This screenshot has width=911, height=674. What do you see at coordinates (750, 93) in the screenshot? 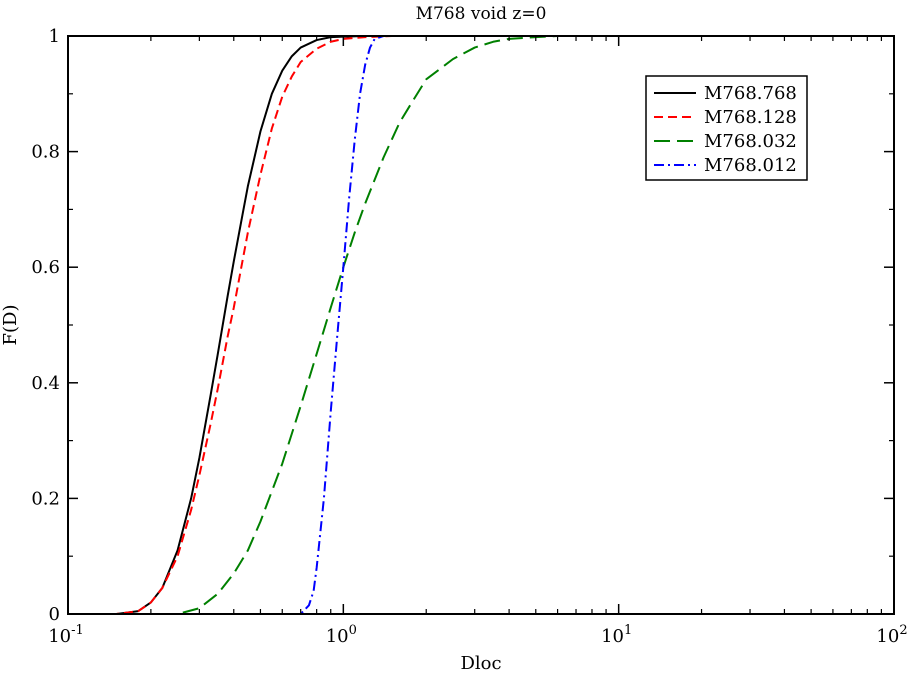
I see `legend-label-1: M768.768` at bounding box center [750, 93].